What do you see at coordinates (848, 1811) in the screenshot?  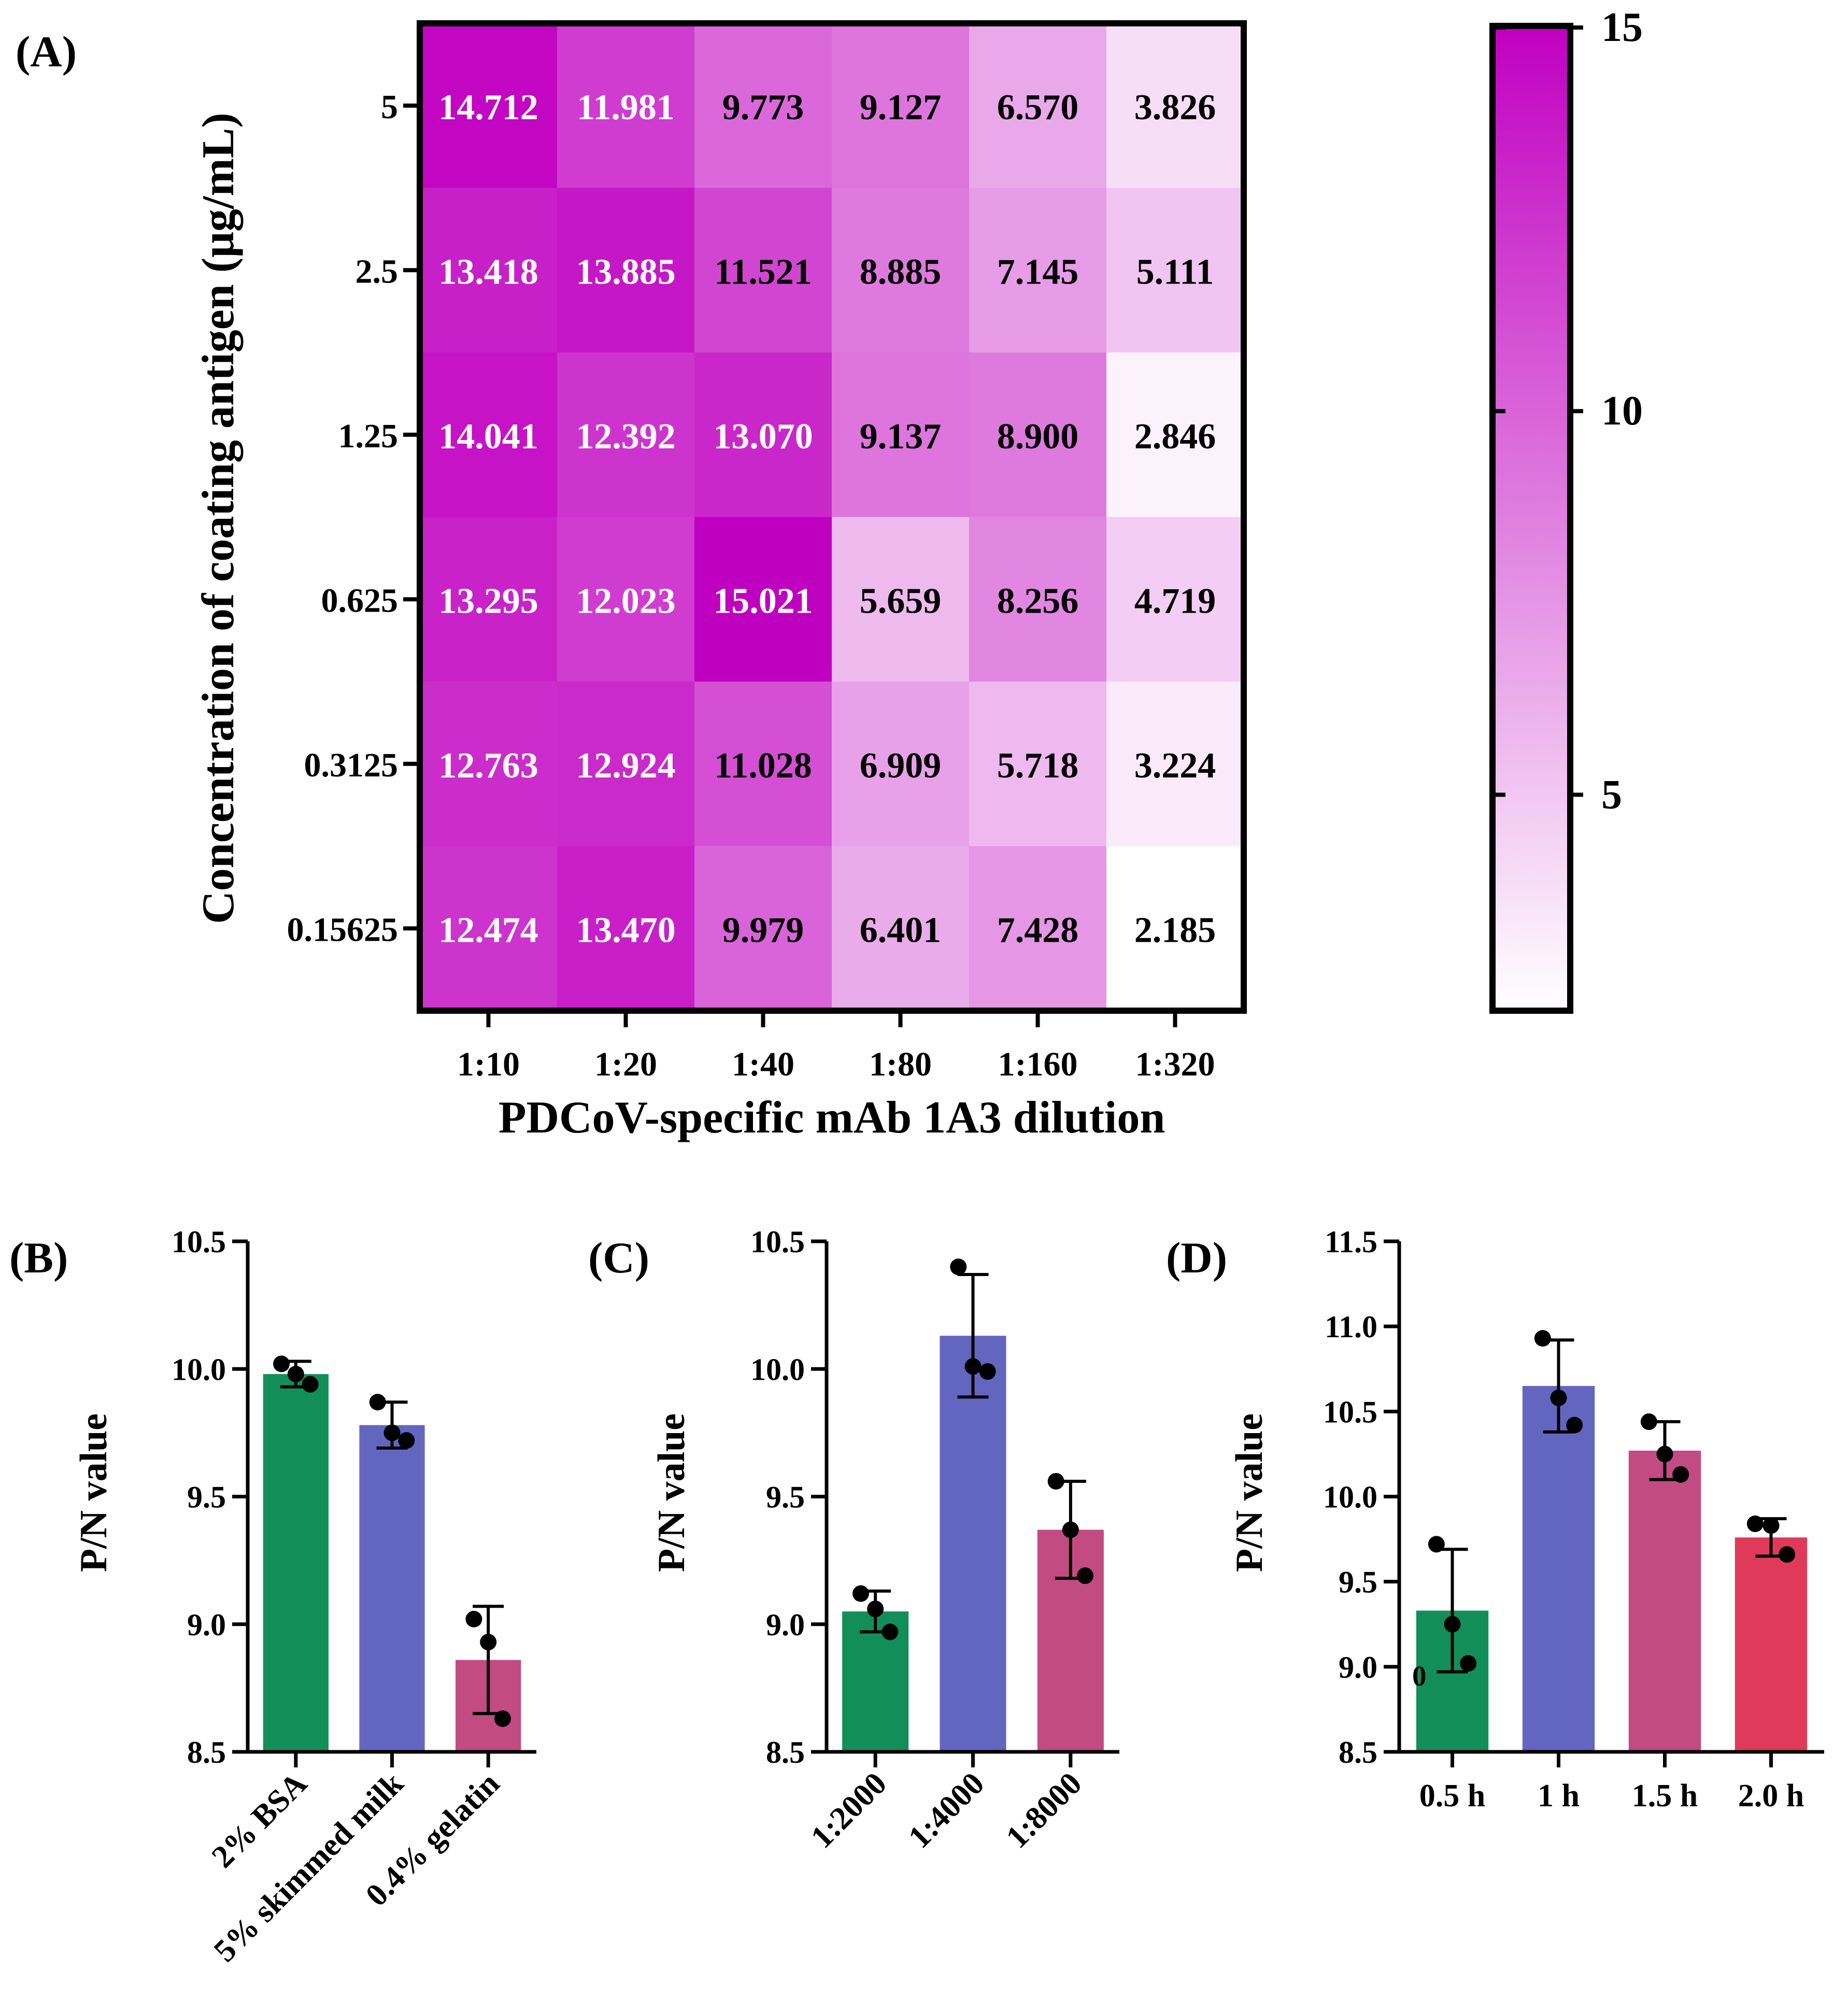 I see `x-tick-label: 1:2000` at bounding box center [848, 1811].